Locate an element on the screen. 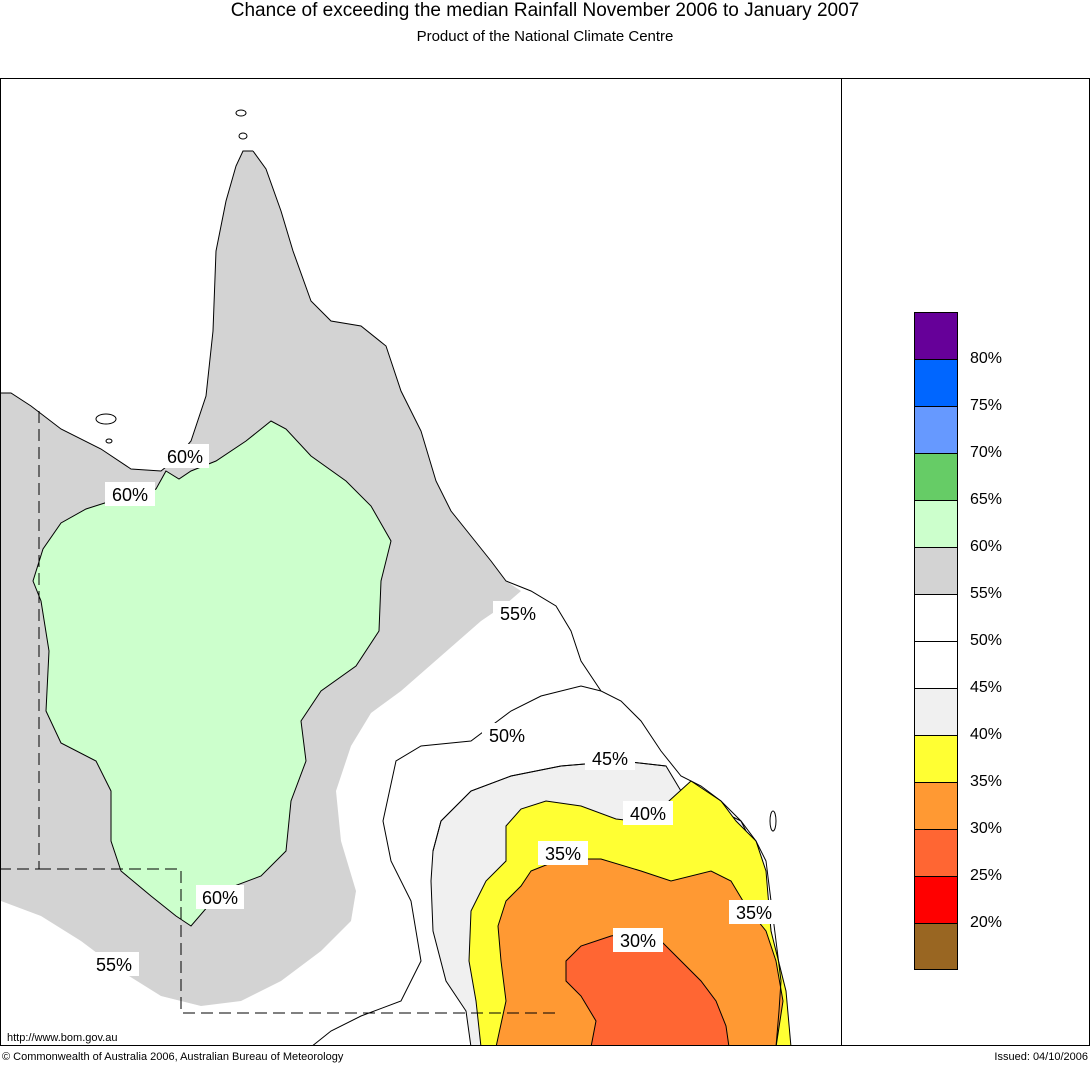 This screenshot has height=1066, width=1090. svg-text: 30% is located at coordinates (638, 941).